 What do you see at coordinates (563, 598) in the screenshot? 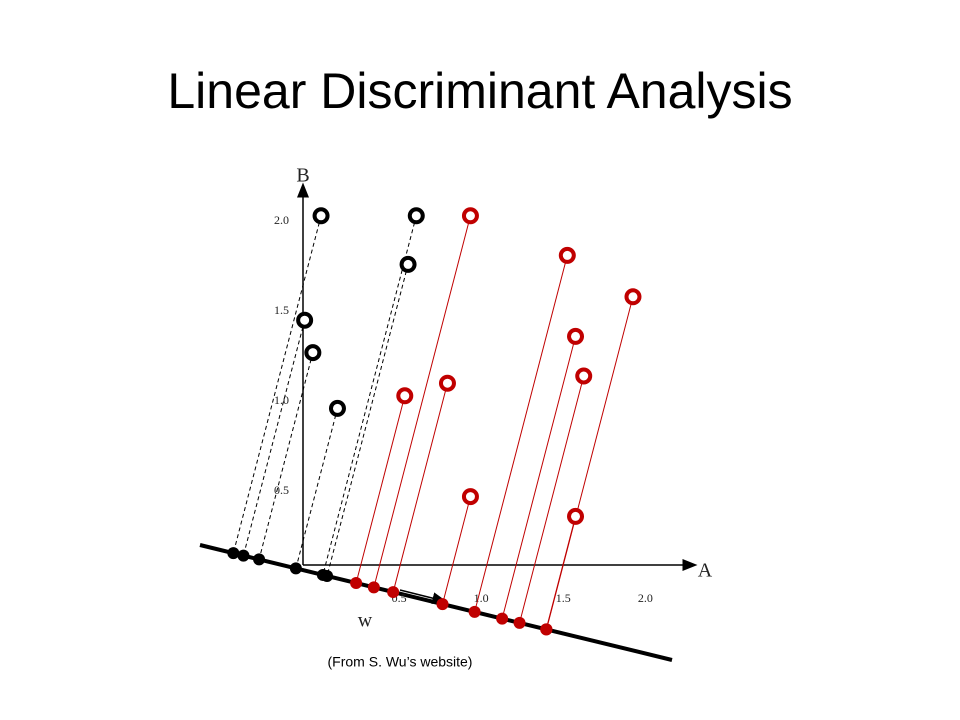
I see `x-tick-label: 1.5` at bounding box center [563, 598].